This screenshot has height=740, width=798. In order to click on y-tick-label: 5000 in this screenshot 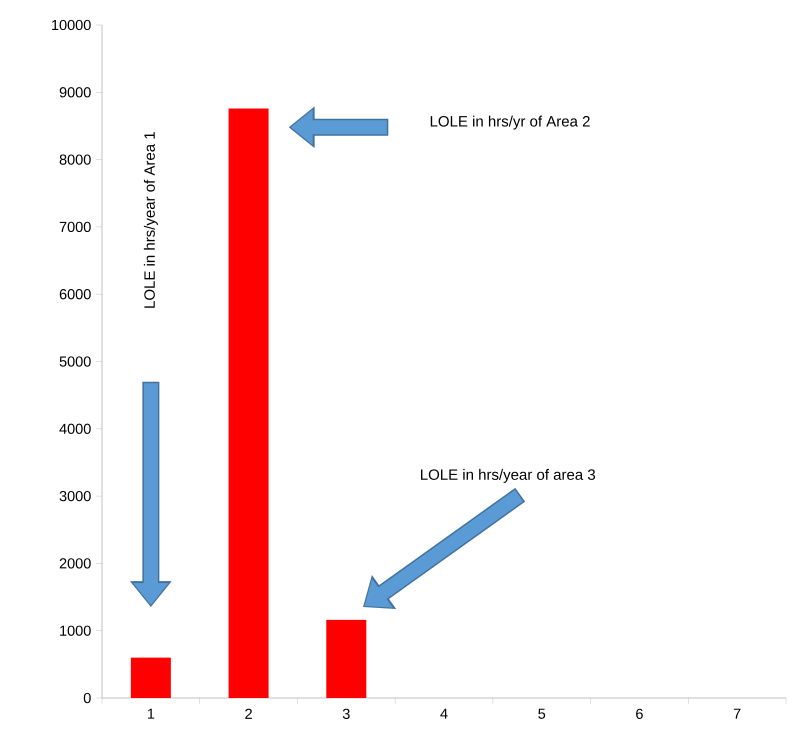, I will do `click(75, 361)`.